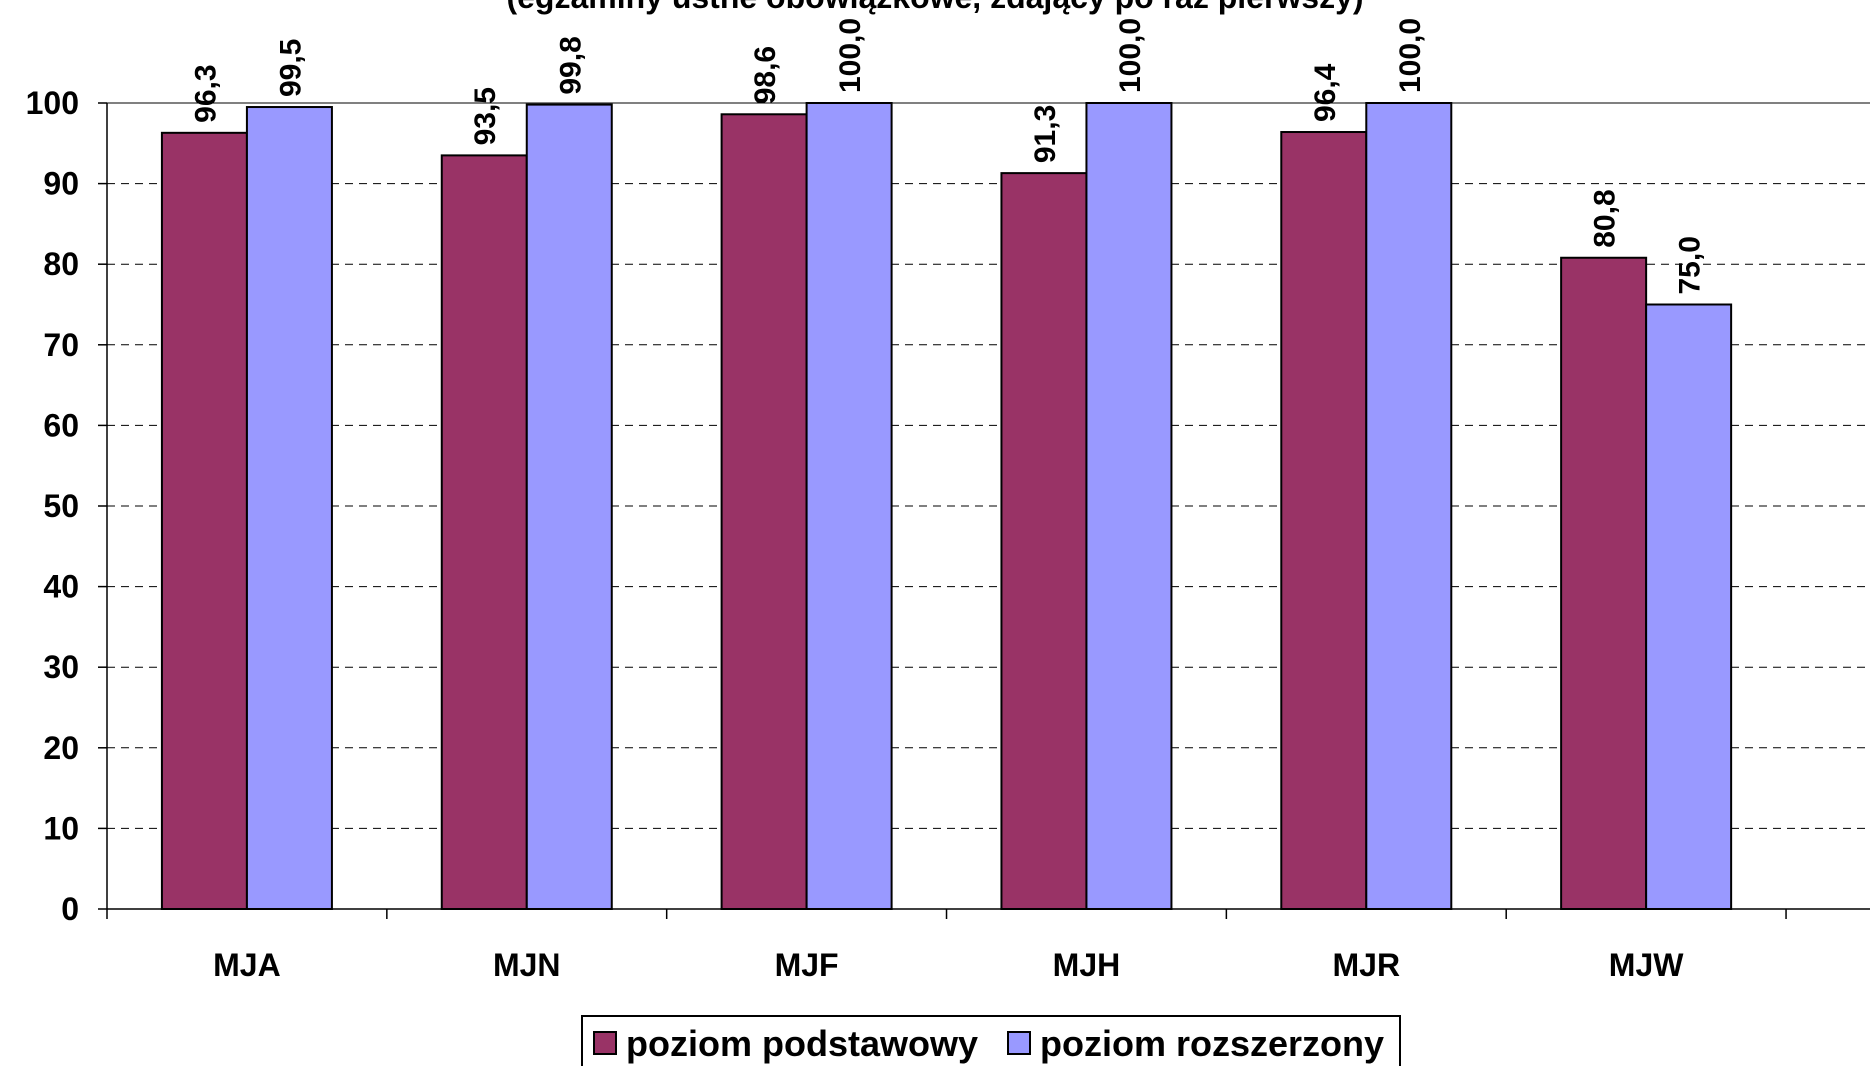 Image resolution: width=1870 pixels, height=1066 pixels. I want to click on y-tick-label: 20, so click(61, 748).